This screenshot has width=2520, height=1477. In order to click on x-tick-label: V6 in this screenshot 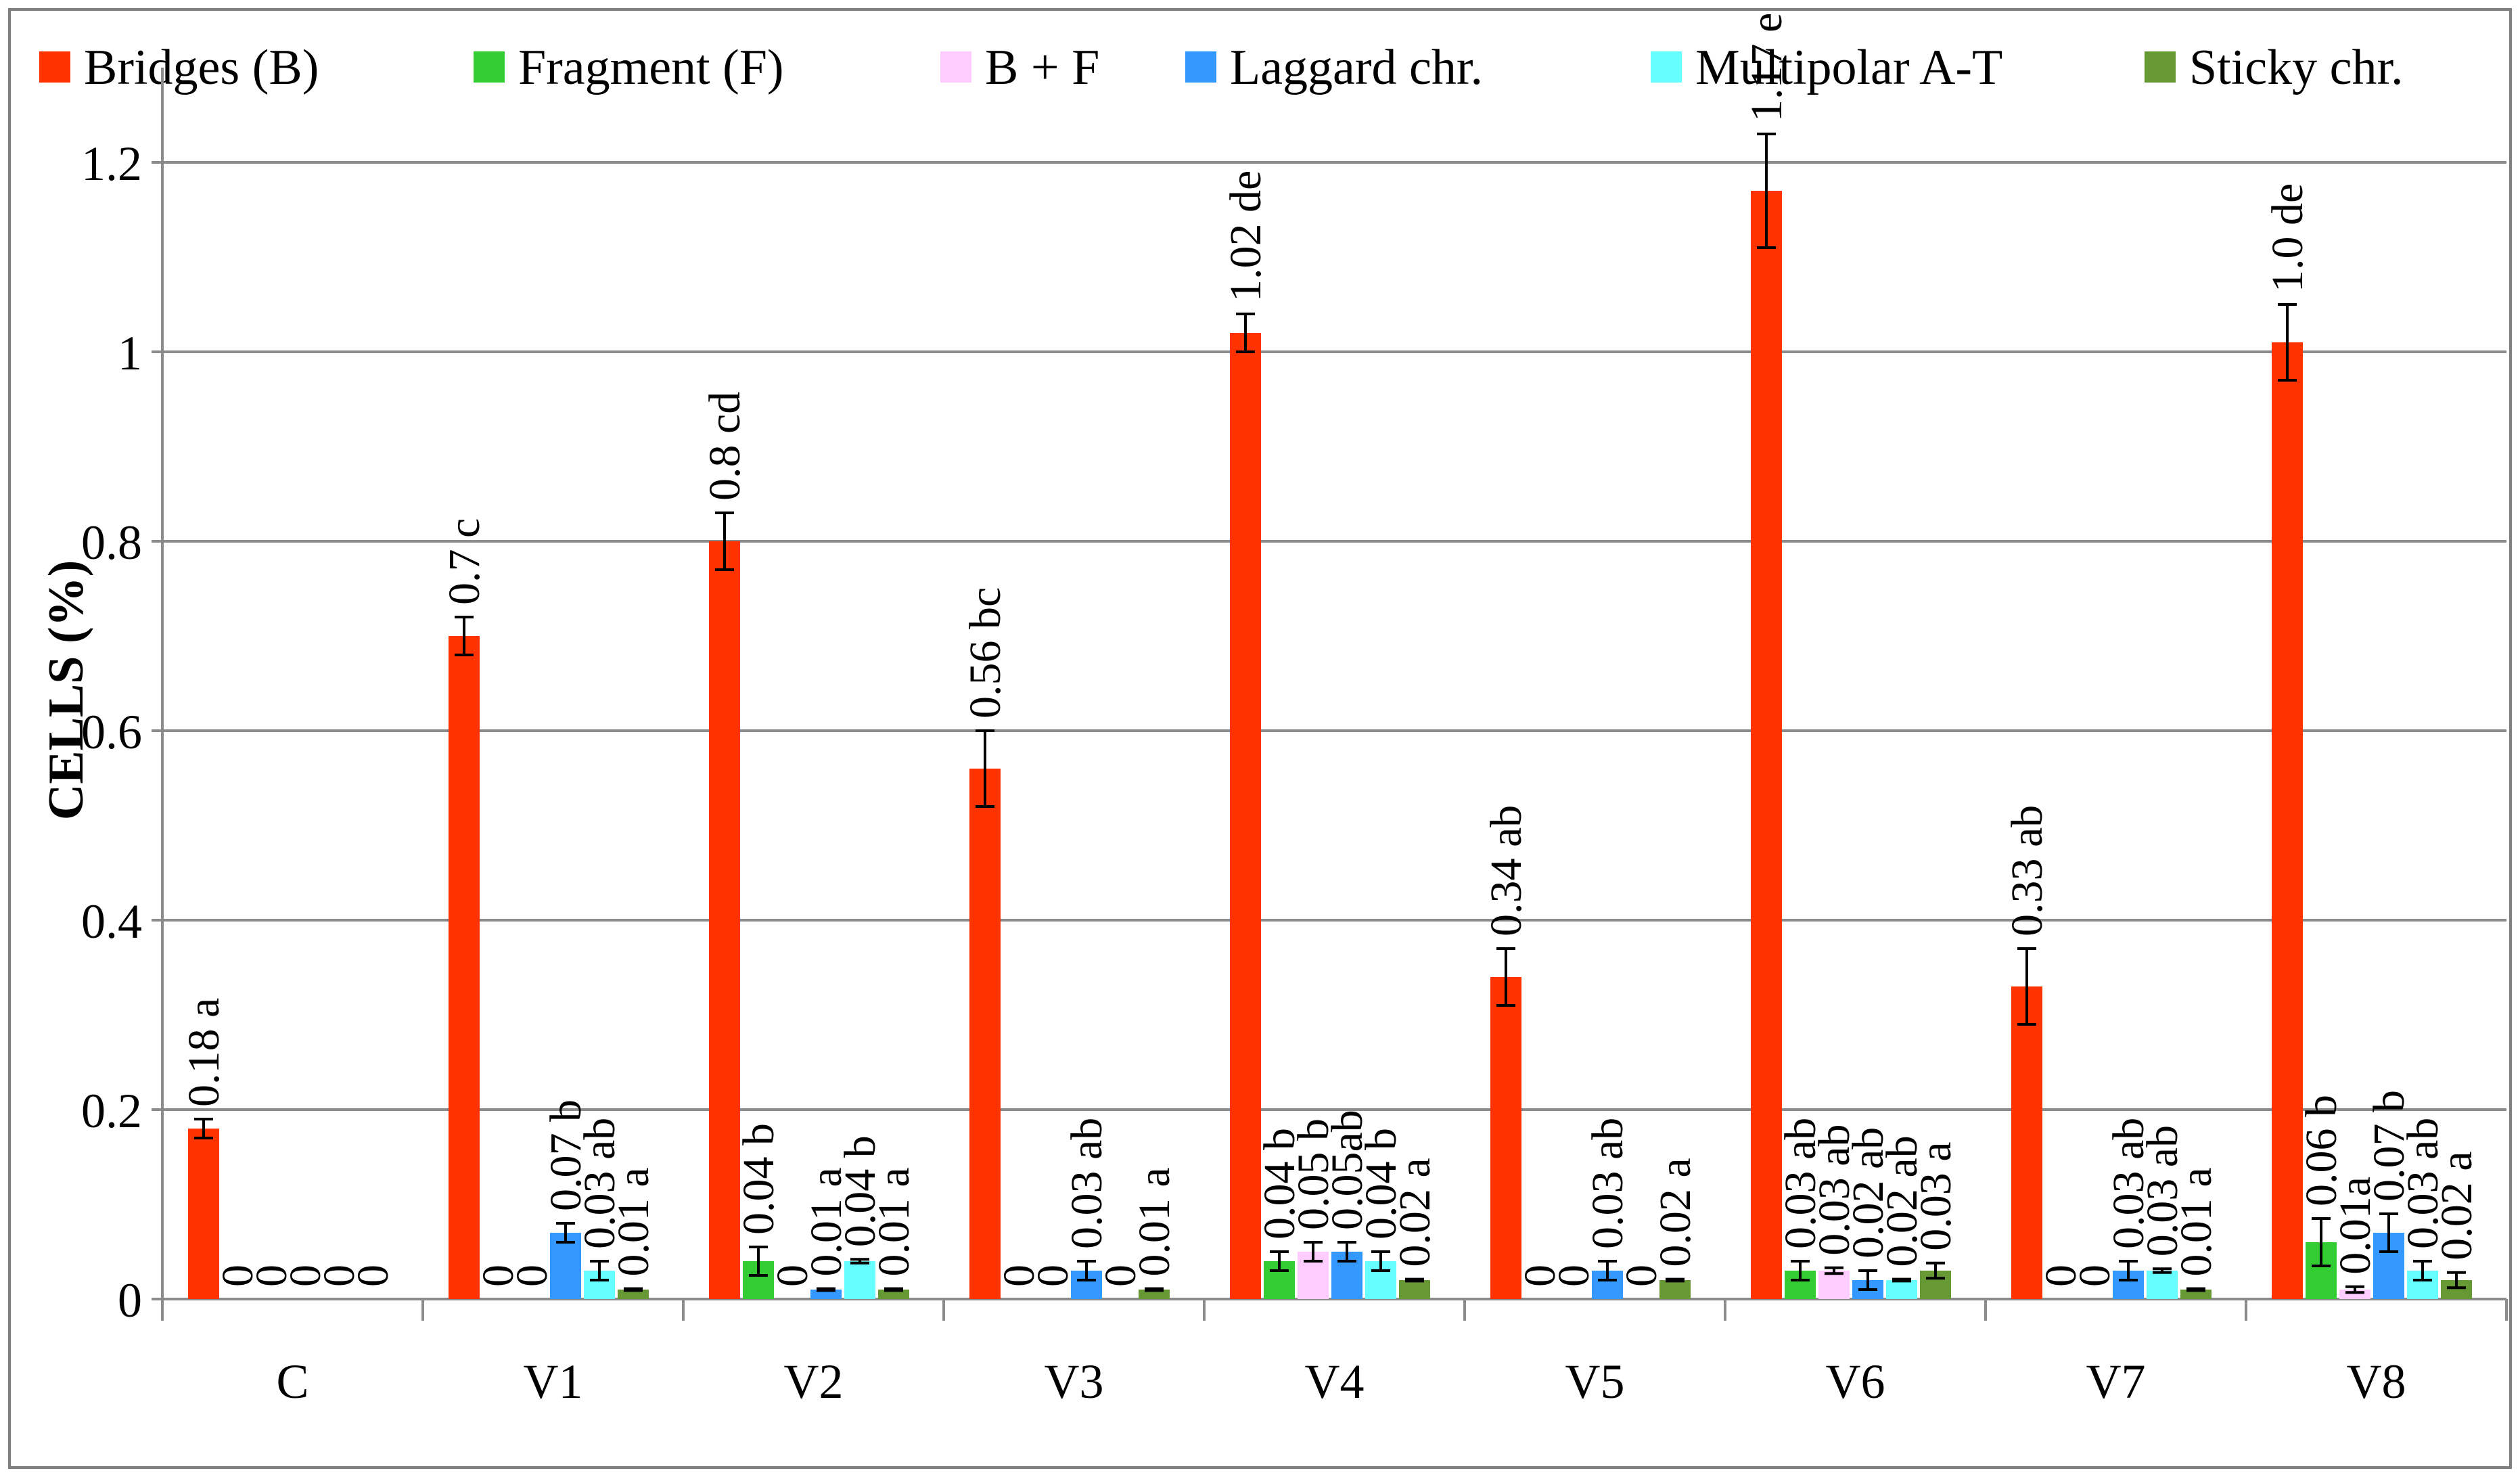, I will do `click(1855, 1382)`.